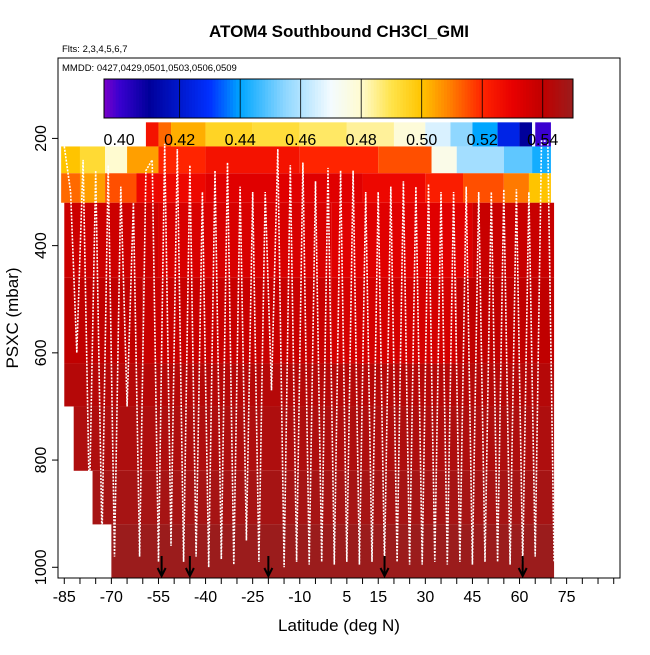 This screenshot has height=655, width=650. I want to click on y-tick-label: 1000, so click(41, 567).